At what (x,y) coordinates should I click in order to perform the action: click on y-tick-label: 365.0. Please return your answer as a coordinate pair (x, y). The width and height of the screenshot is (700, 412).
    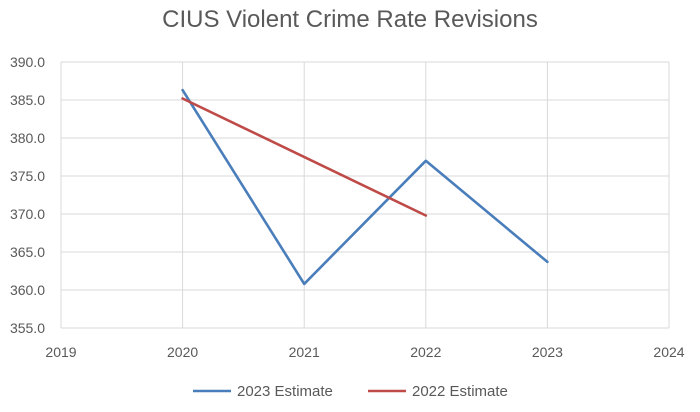
    Looking at the image, I should click on (27, 252).